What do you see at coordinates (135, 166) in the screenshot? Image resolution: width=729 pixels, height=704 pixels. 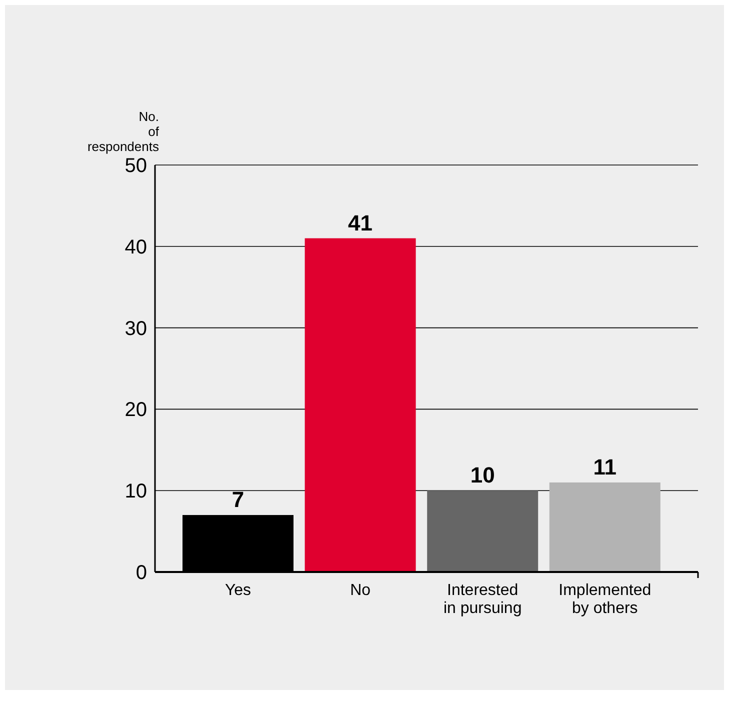 I see `y-tick-label: 50` at bounding box center [135, 166].